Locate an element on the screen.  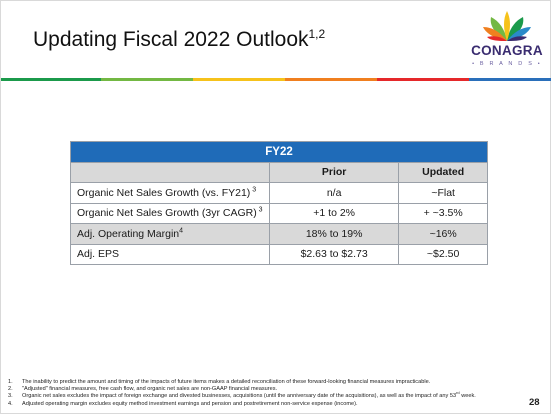
row-updated-value: ~$2.50 is located at coordinates (443, 254).